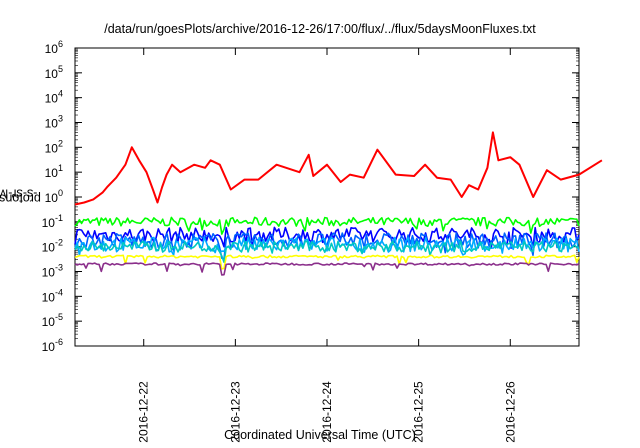 This screenshot has height=448, width=640. What do you see at coordinates (52, 221) in the screenshot?
I see `y-tick-label: 10⁻¹` at bounding box center [52, 221].